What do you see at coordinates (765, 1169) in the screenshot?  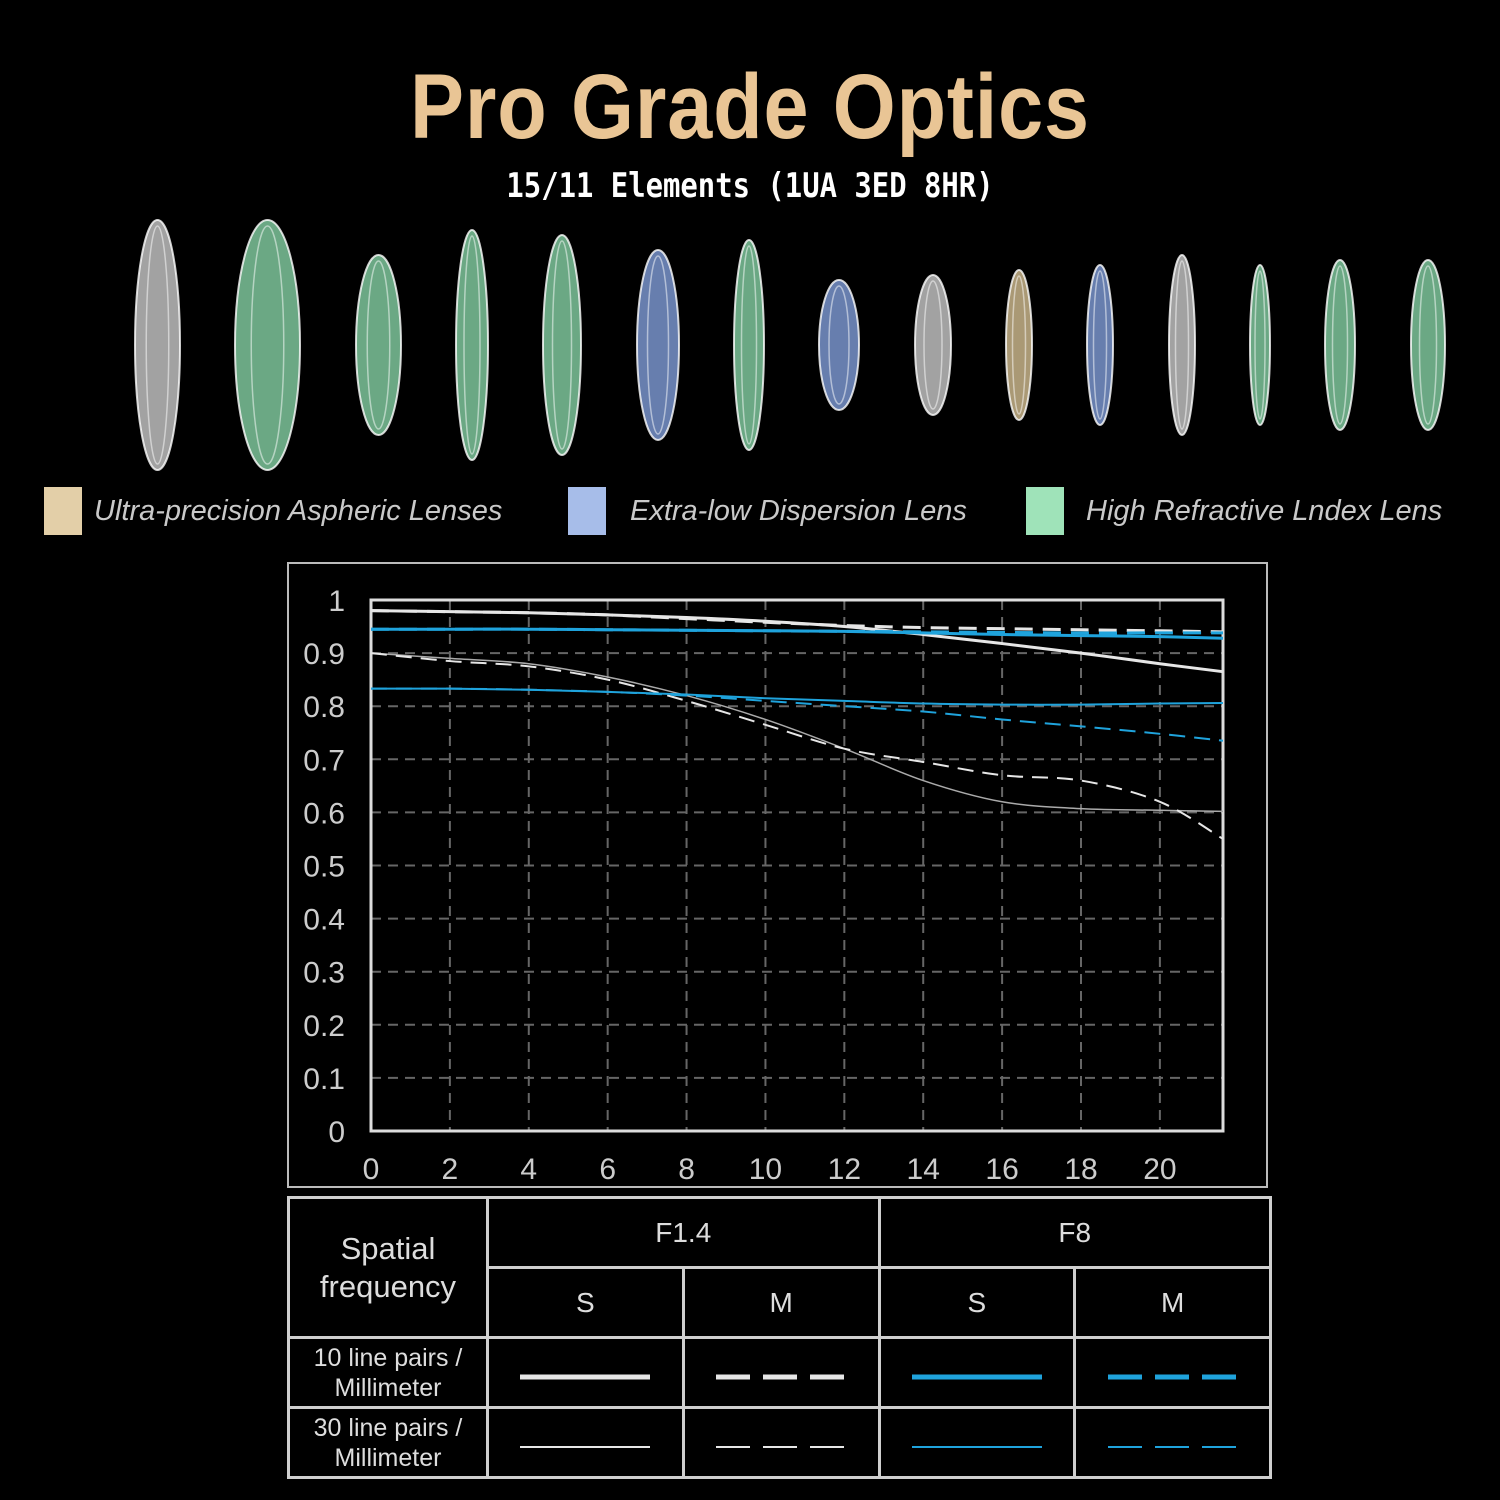 I see `x-tick-label: 10` at bounding box center [765, 1169].